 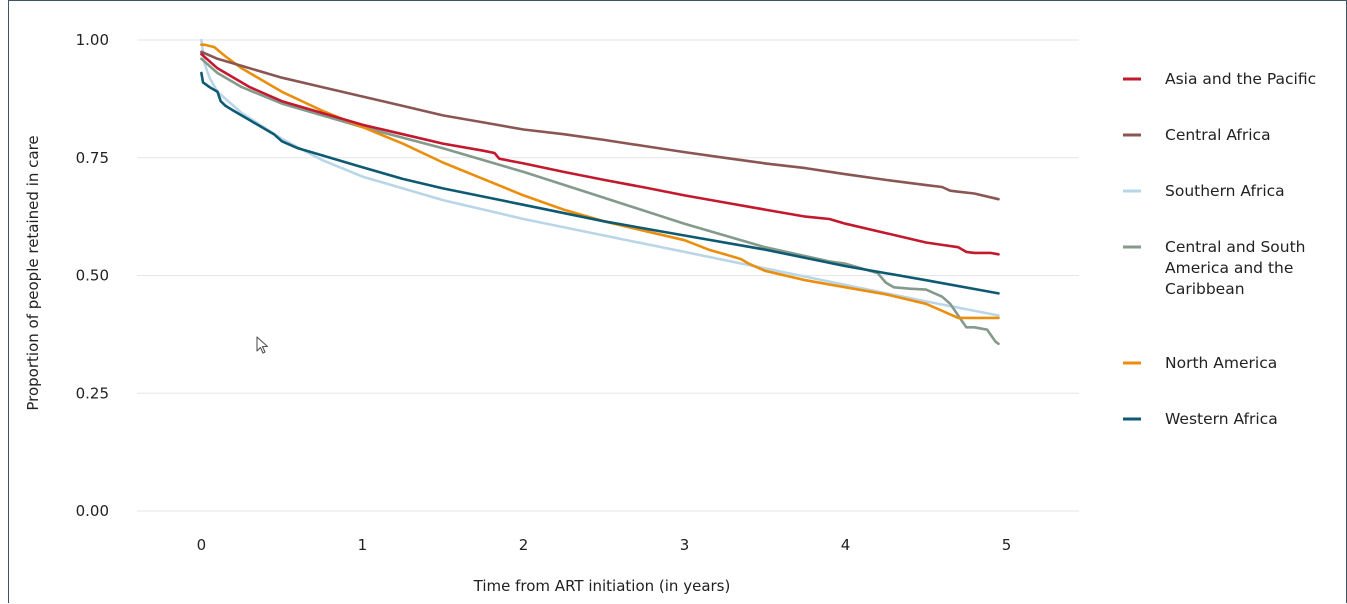 What do you see at coordinates (604, 545) in the screenshot?
I see `x-axis-ticks: 0 1 2 3 4 5` at bounding box center [604, 545].